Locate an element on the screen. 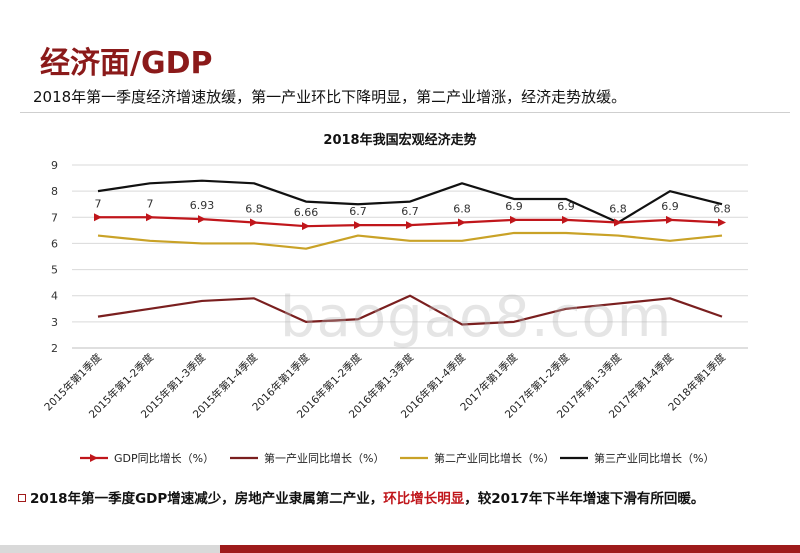  legend-label: 第一产业同比增长（%） is located at coordinates (324, 458).